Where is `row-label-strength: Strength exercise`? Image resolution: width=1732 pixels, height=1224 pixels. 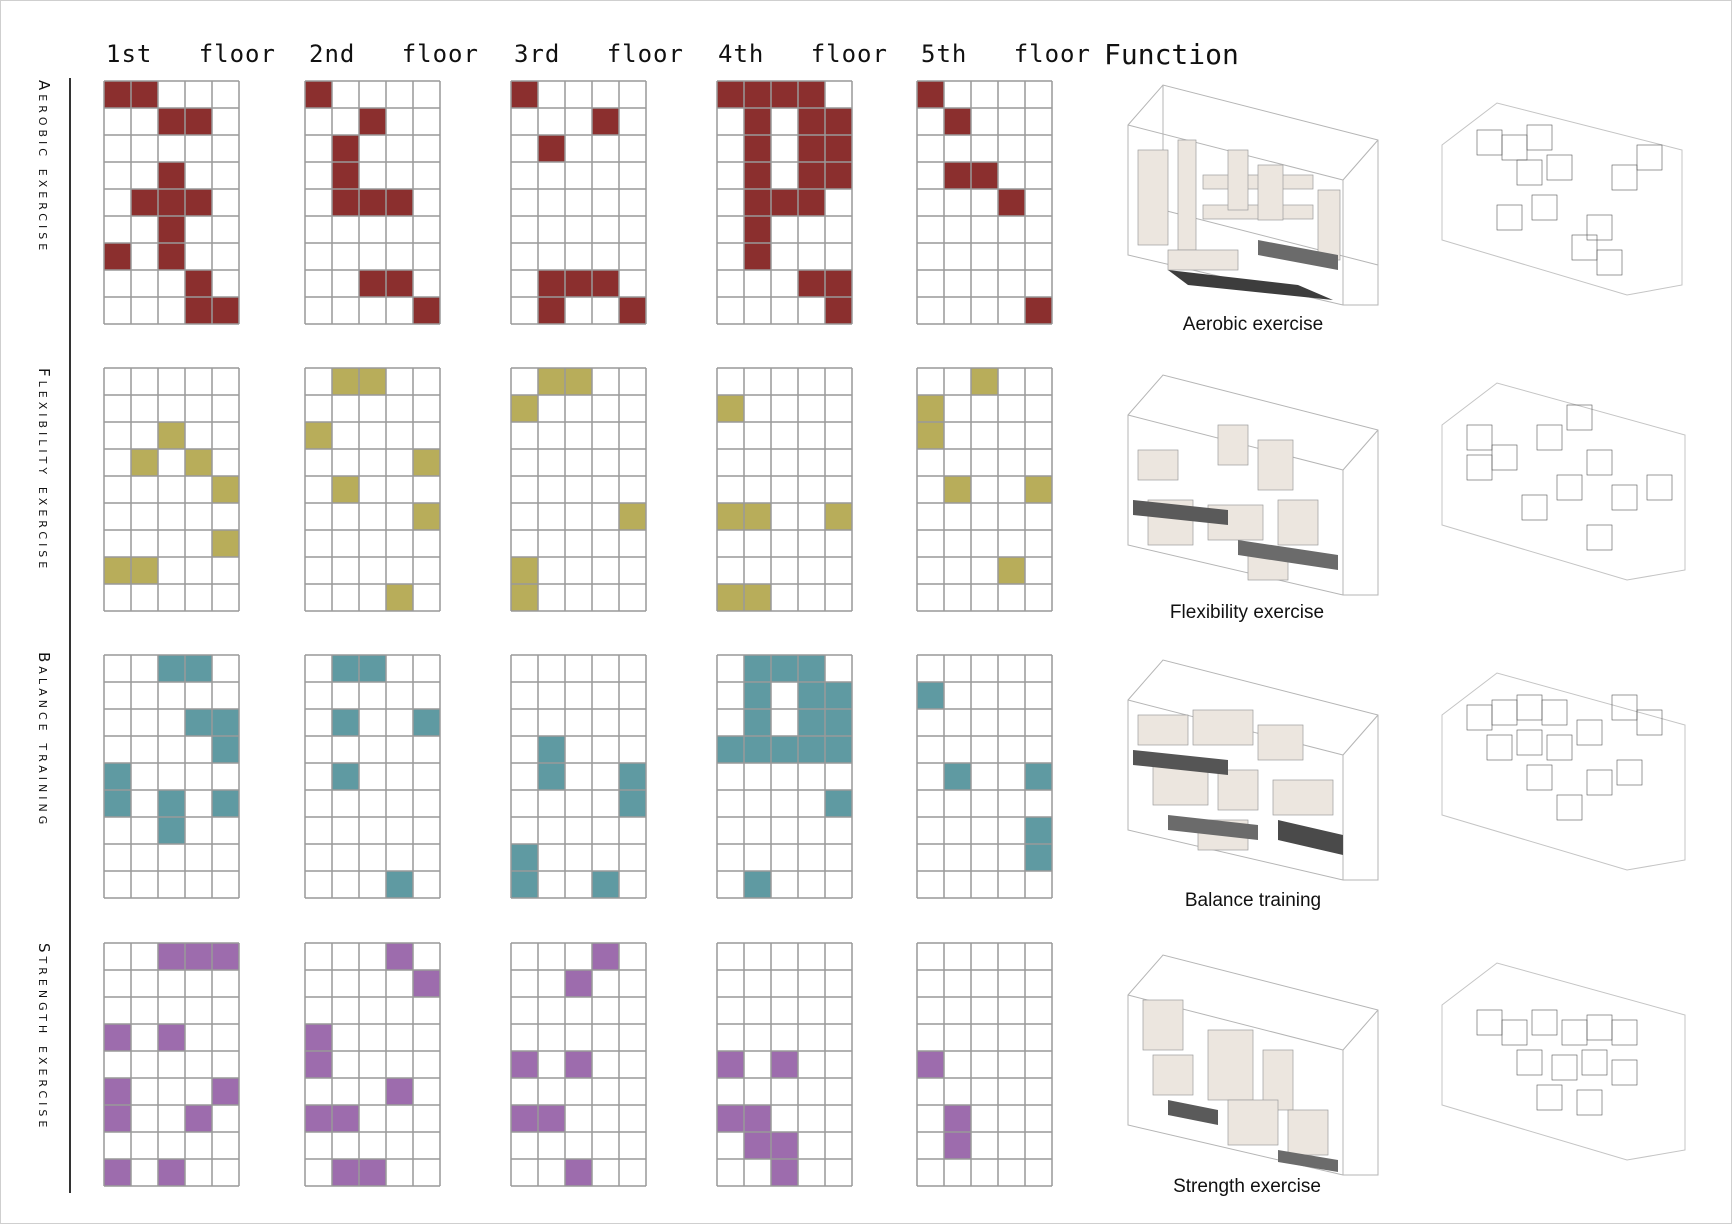
row-label-strength: Strength exercise is located at coordinates (44, 1037).